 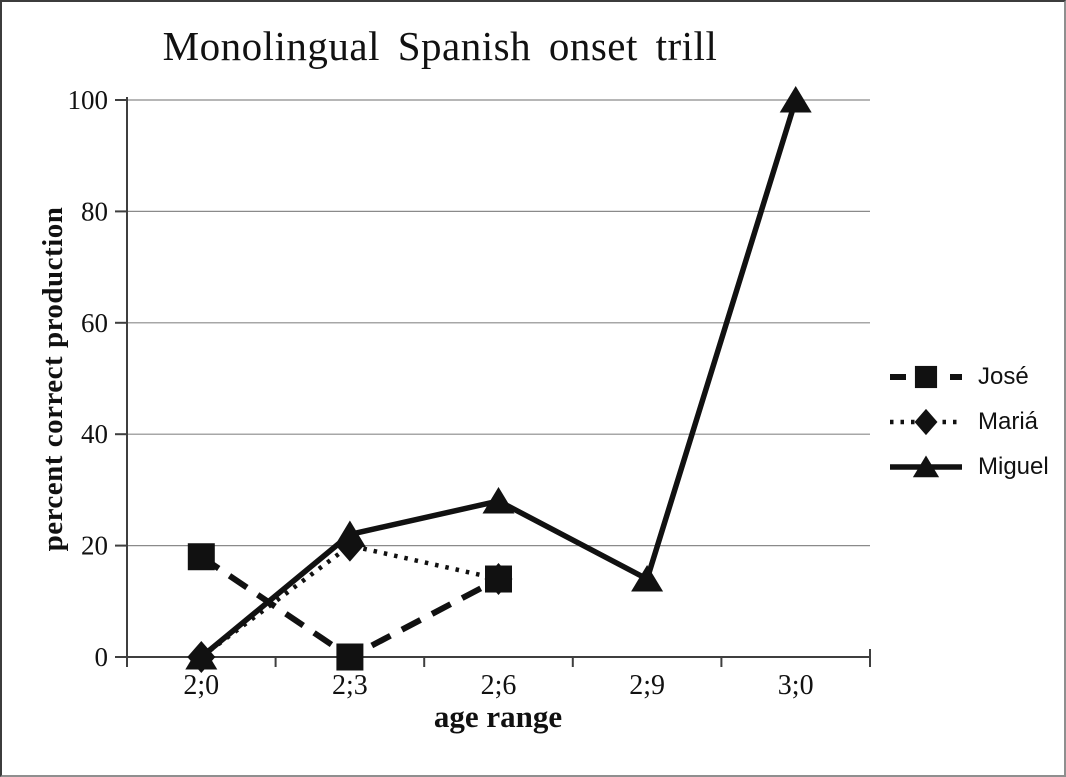 What do you see at coordinates (796, 685) in the screenshot?
I see `x-tick-label: 3;0` at bounding box center [796, 685].